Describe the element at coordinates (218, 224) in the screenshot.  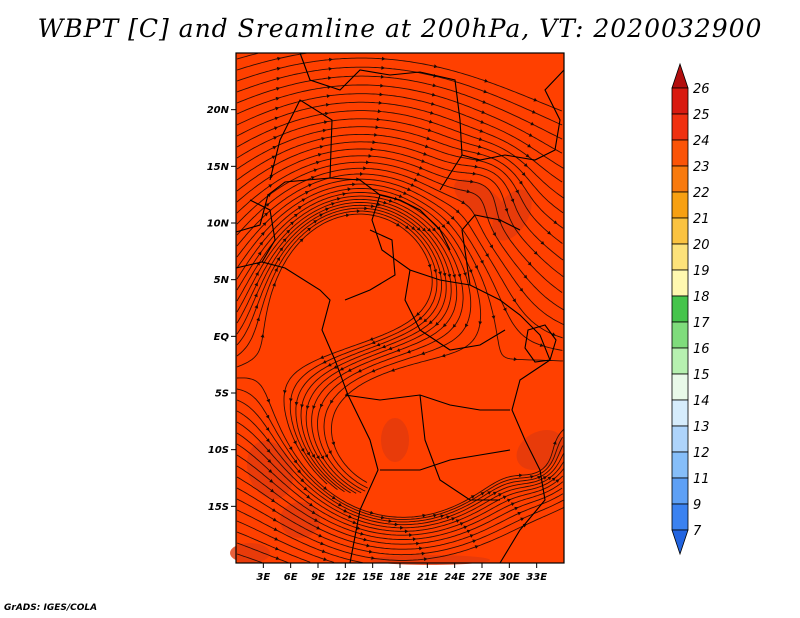
I see `lat-tick-label: 10N` at that location.